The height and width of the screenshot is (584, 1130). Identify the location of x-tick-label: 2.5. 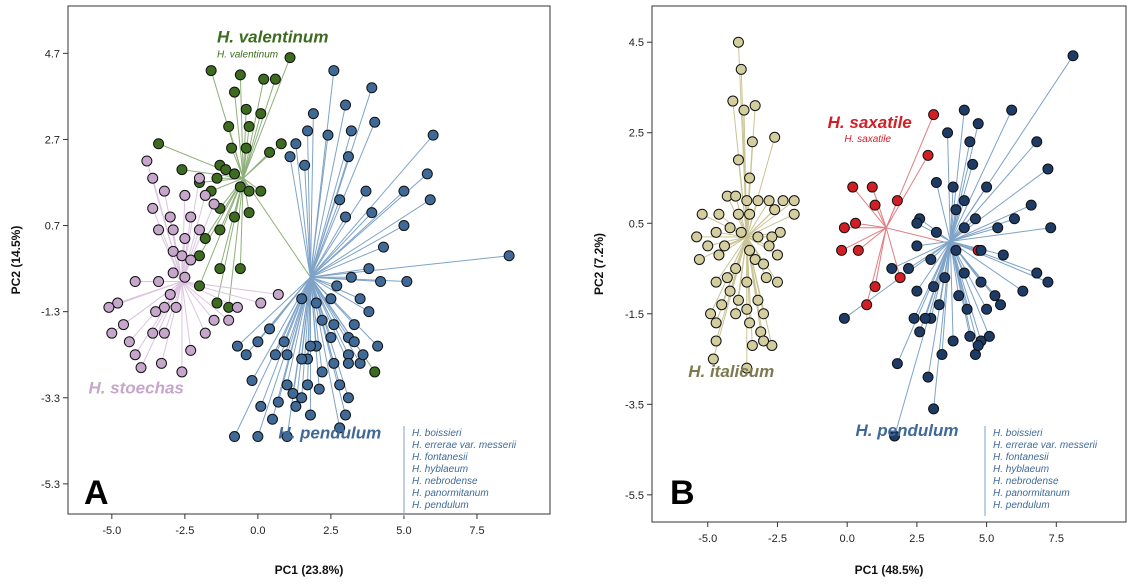
(330, 531).